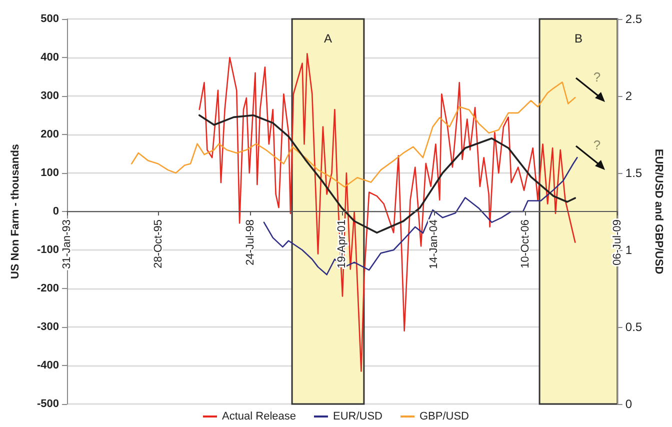 This screenshot has width=672, height=427. Describe the element at coordinates (158, 244) in the screenshot. I see `x-tick-label: 28-Oct-95` at that location.